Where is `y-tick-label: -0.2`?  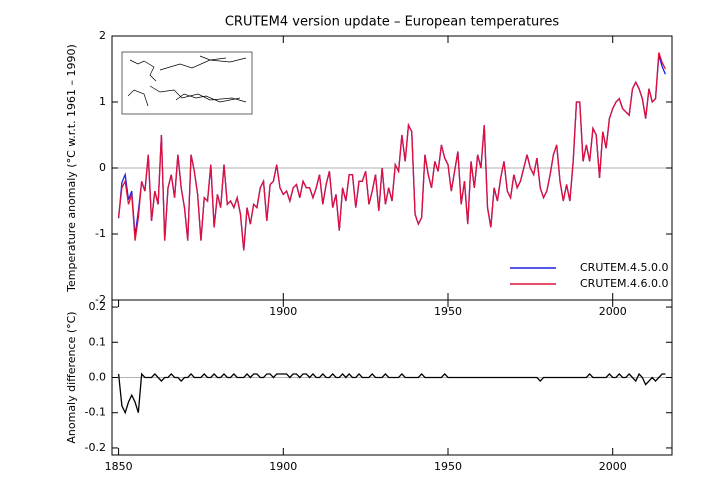
y-tick-label: -0.2 is located at coordinates (95, 447).